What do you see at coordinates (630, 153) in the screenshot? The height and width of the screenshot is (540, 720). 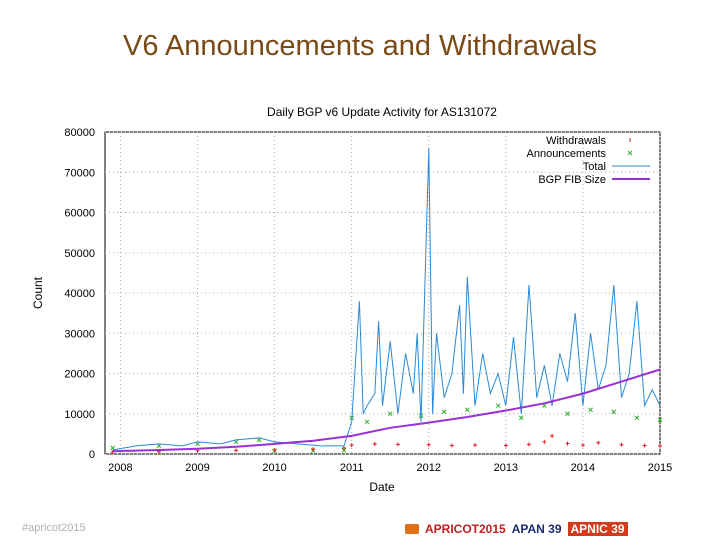 I see `legend-marker-announcements` at bounding box center [630, 153].